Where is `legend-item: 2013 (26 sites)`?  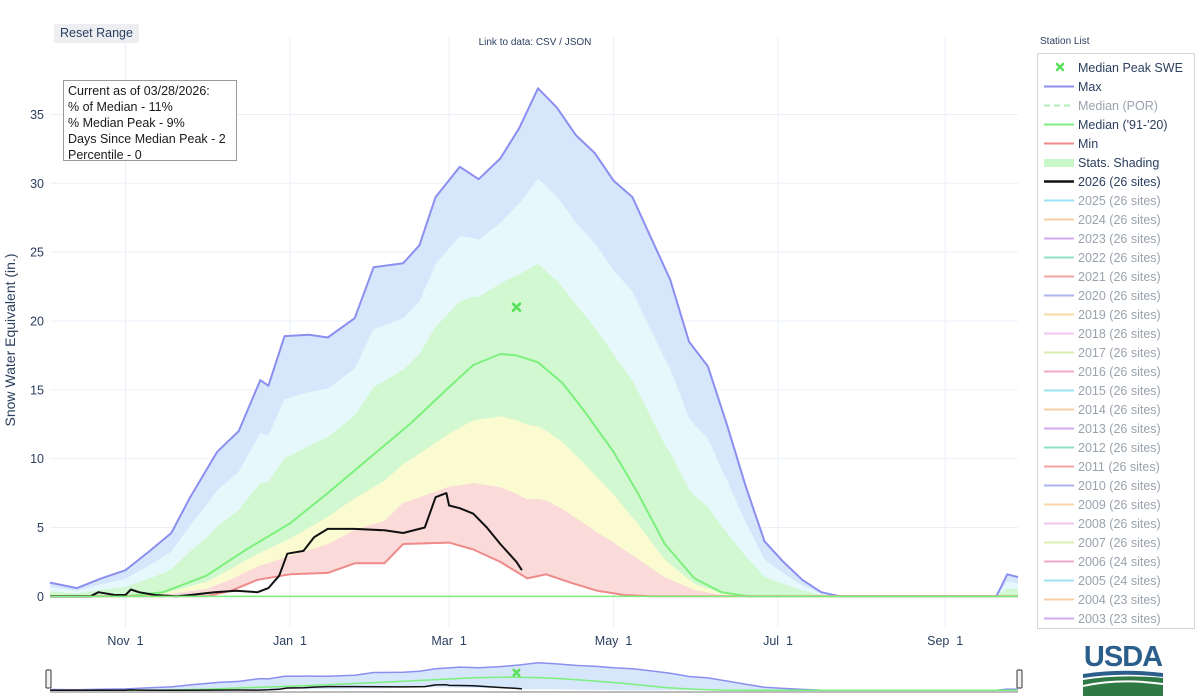 legend-item: 2013 (26 sites) is located at coordinates (1116, 428).